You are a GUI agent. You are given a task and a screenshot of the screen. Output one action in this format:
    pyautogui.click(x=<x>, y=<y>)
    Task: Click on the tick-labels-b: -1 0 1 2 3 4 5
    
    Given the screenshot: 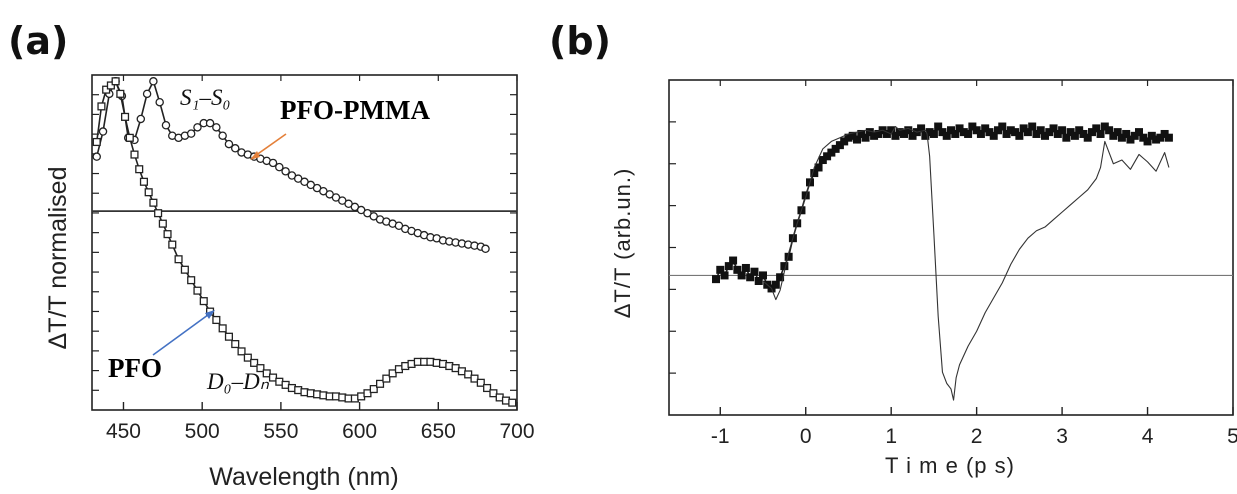 What is the action you would take?
    pyautogui.click(x=974, y=436)
    